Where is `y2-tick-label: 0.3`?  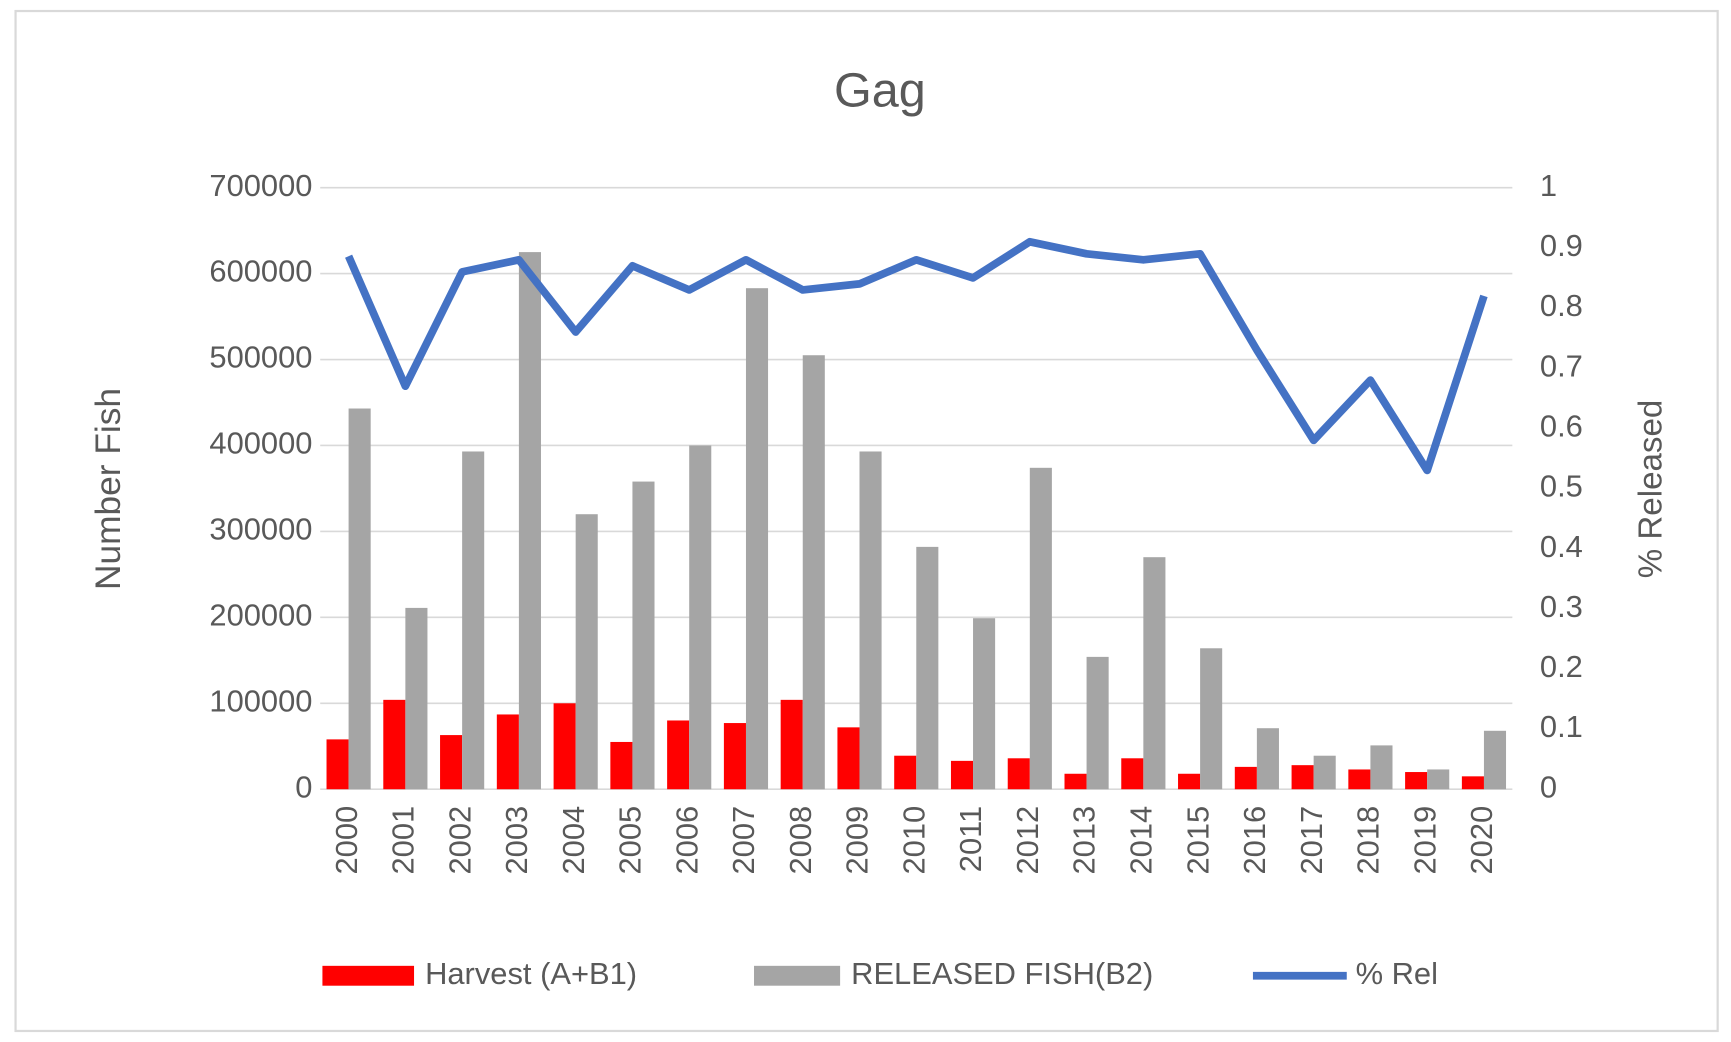 y2-tick-label: 0.3 is located at coordinates (1561, 606).